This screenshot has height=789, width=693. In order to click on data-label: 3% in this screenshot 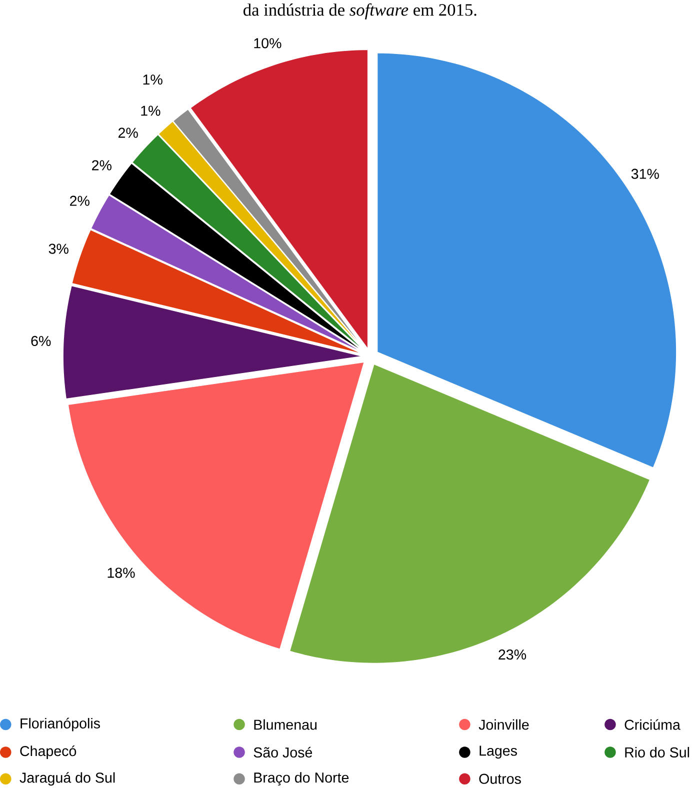, I will do `click(58, 249)`.